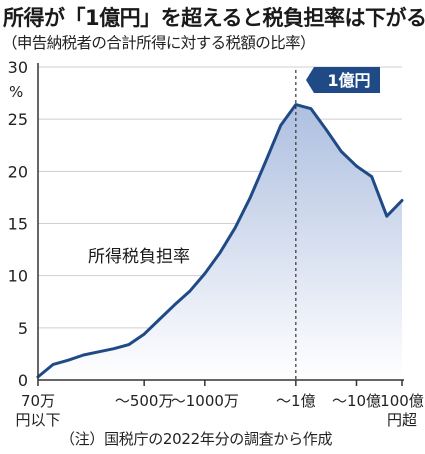 Image resolution: width=425 pixels, height=454 pixels. Describe the element at coordinates (356, 401) in the screenshot. I see `x-tick-label: ～10億` at that location.